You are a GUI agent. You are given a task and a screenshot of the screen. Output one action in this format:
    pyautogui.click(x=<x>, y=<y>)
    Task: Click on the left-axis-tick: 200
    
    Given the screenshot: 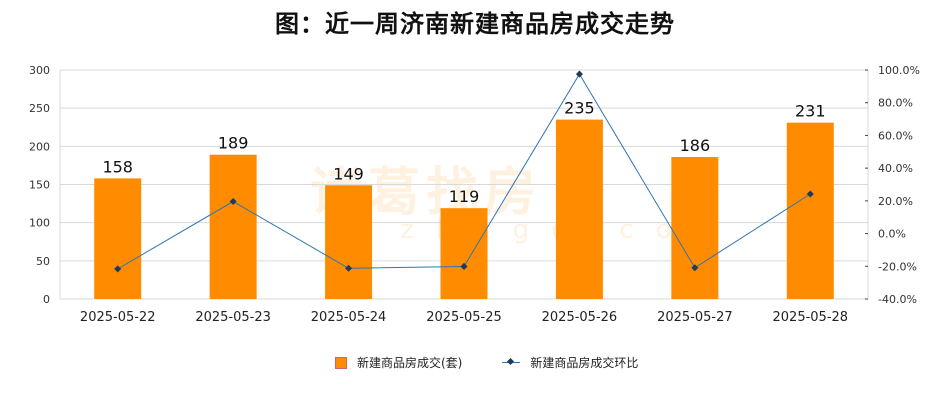 What is the action you would take?
    pyautogui.click(x=39, y=146)
    